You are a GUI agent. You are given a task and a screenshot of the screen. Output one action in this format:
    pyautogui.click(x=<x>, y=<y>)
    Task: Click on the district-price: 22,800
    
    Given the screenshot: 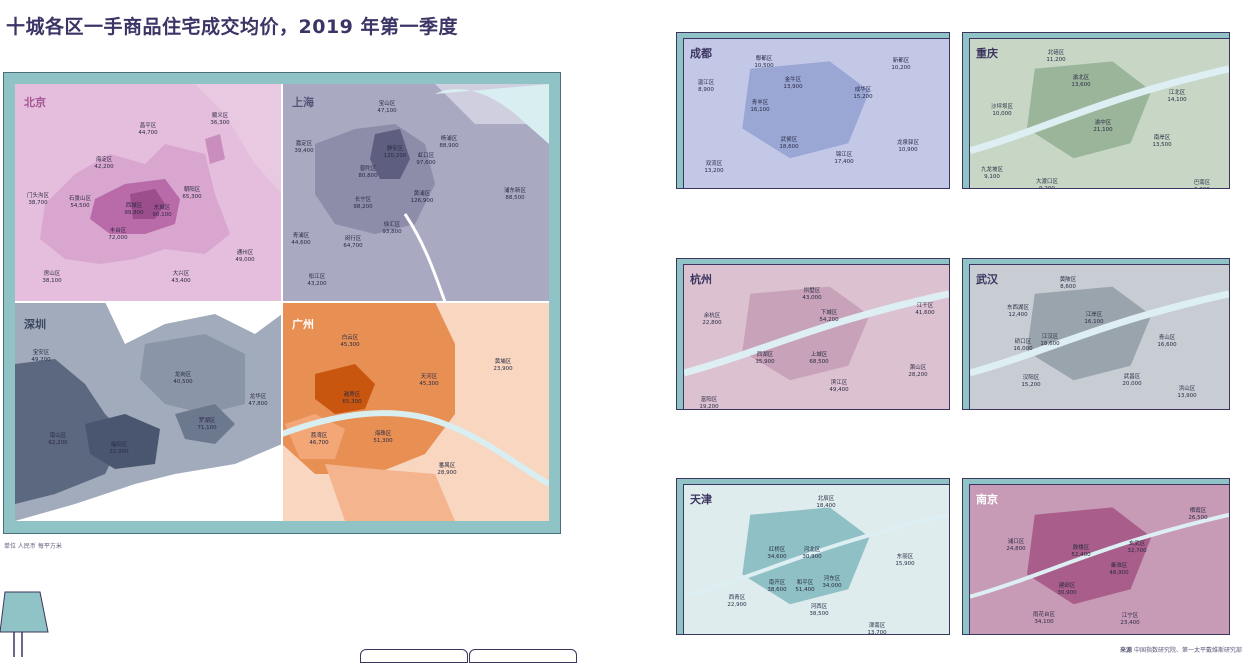 What is the action you would take?
    pyautogui.click(x=712, y=322)
    